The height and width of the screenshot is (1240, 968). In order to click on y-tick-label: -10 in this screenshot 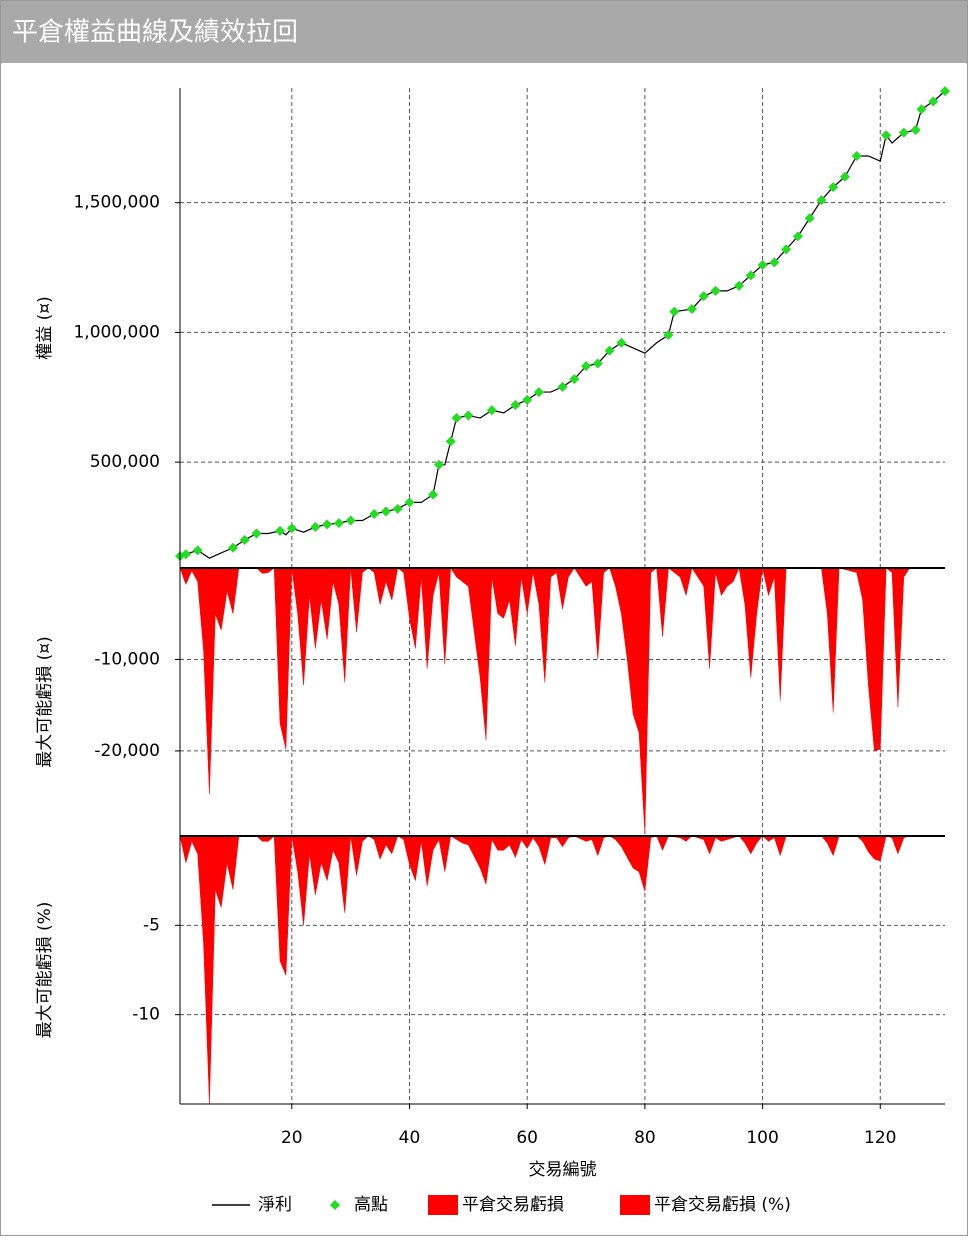, I will do `click(146, 1015)`.